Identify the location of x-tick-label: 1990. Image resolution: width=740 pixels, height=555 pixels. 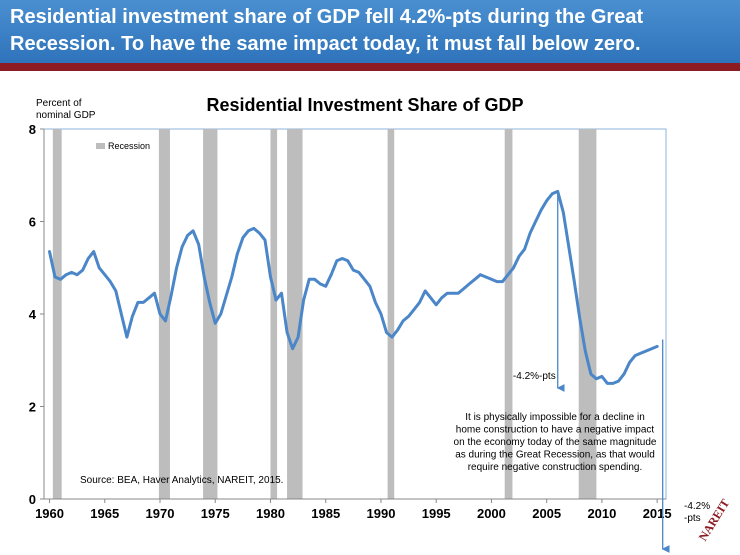
(381, 513).